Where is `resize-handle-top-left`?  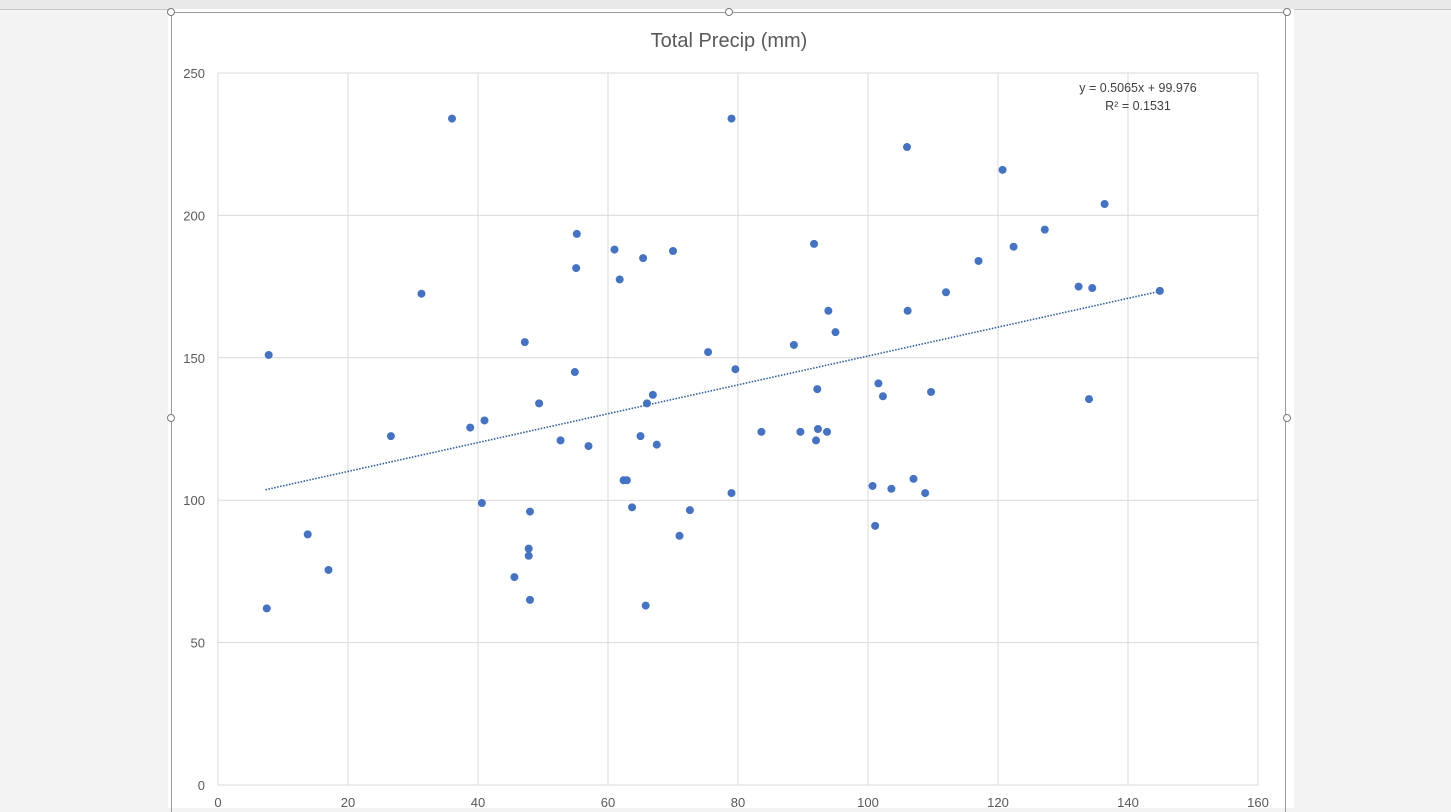
resize-handle-top-left is located at coordinates (171, 12).